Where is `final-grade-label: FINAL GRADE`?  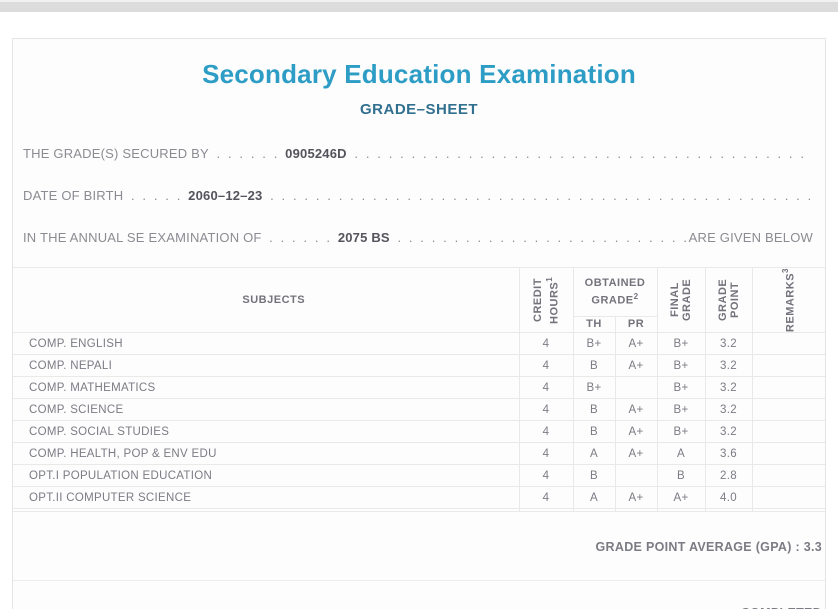
final-grade-label: FINAL GRADE is located at coordinates (681, 300).